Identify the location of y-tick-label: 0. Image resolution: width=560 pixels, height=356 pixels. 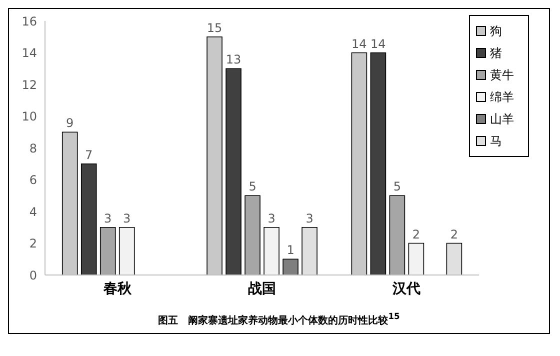
(33, 275).